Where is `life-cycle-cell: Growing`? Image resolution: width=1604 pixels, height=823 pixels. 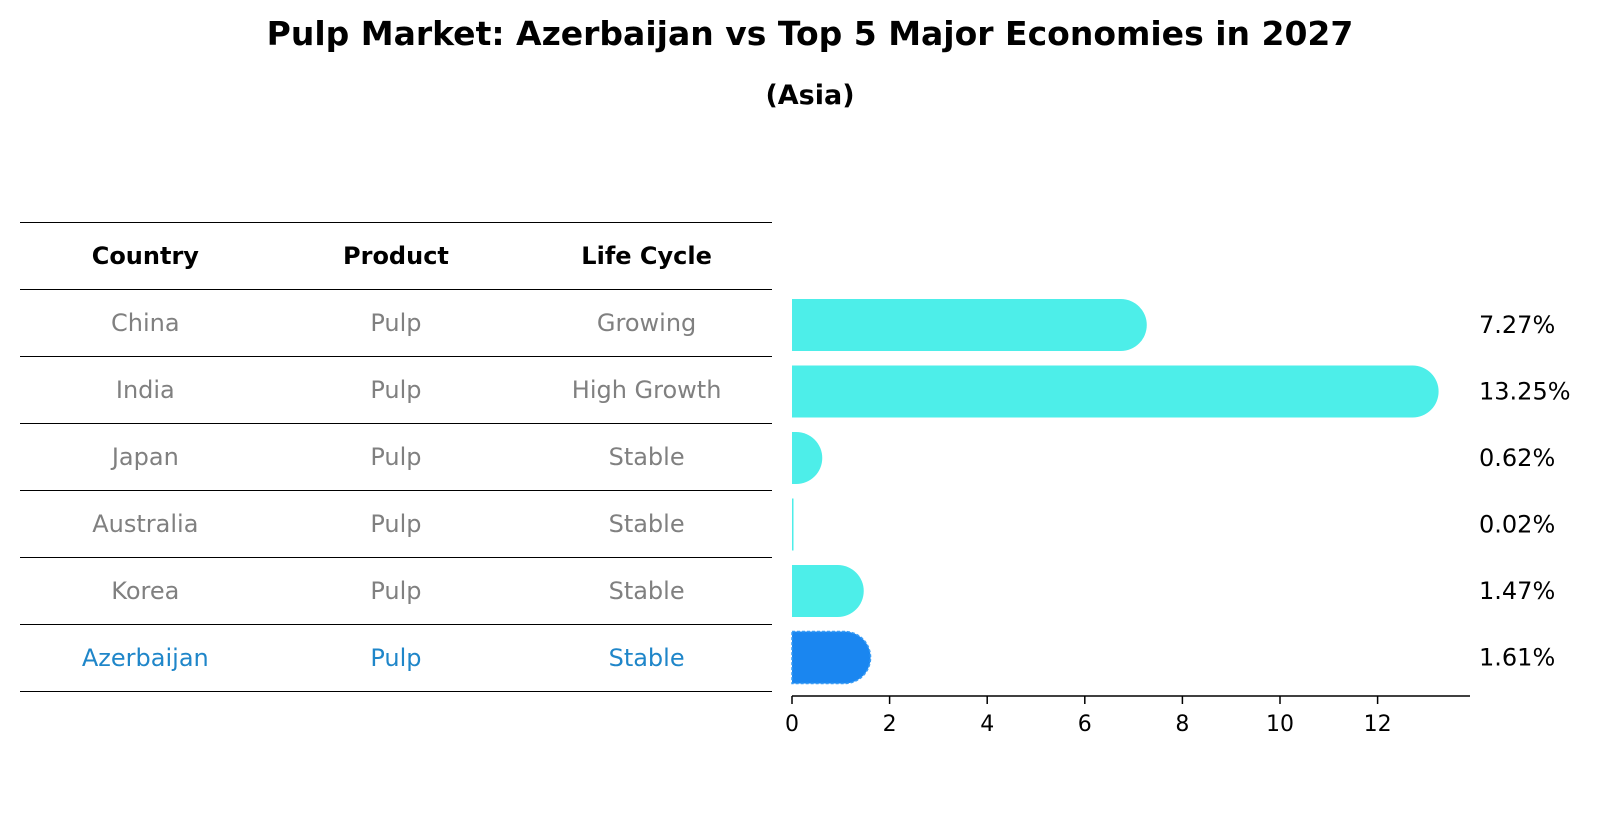 life-cycle-cell: Growing is located at coordinates (646, 323).